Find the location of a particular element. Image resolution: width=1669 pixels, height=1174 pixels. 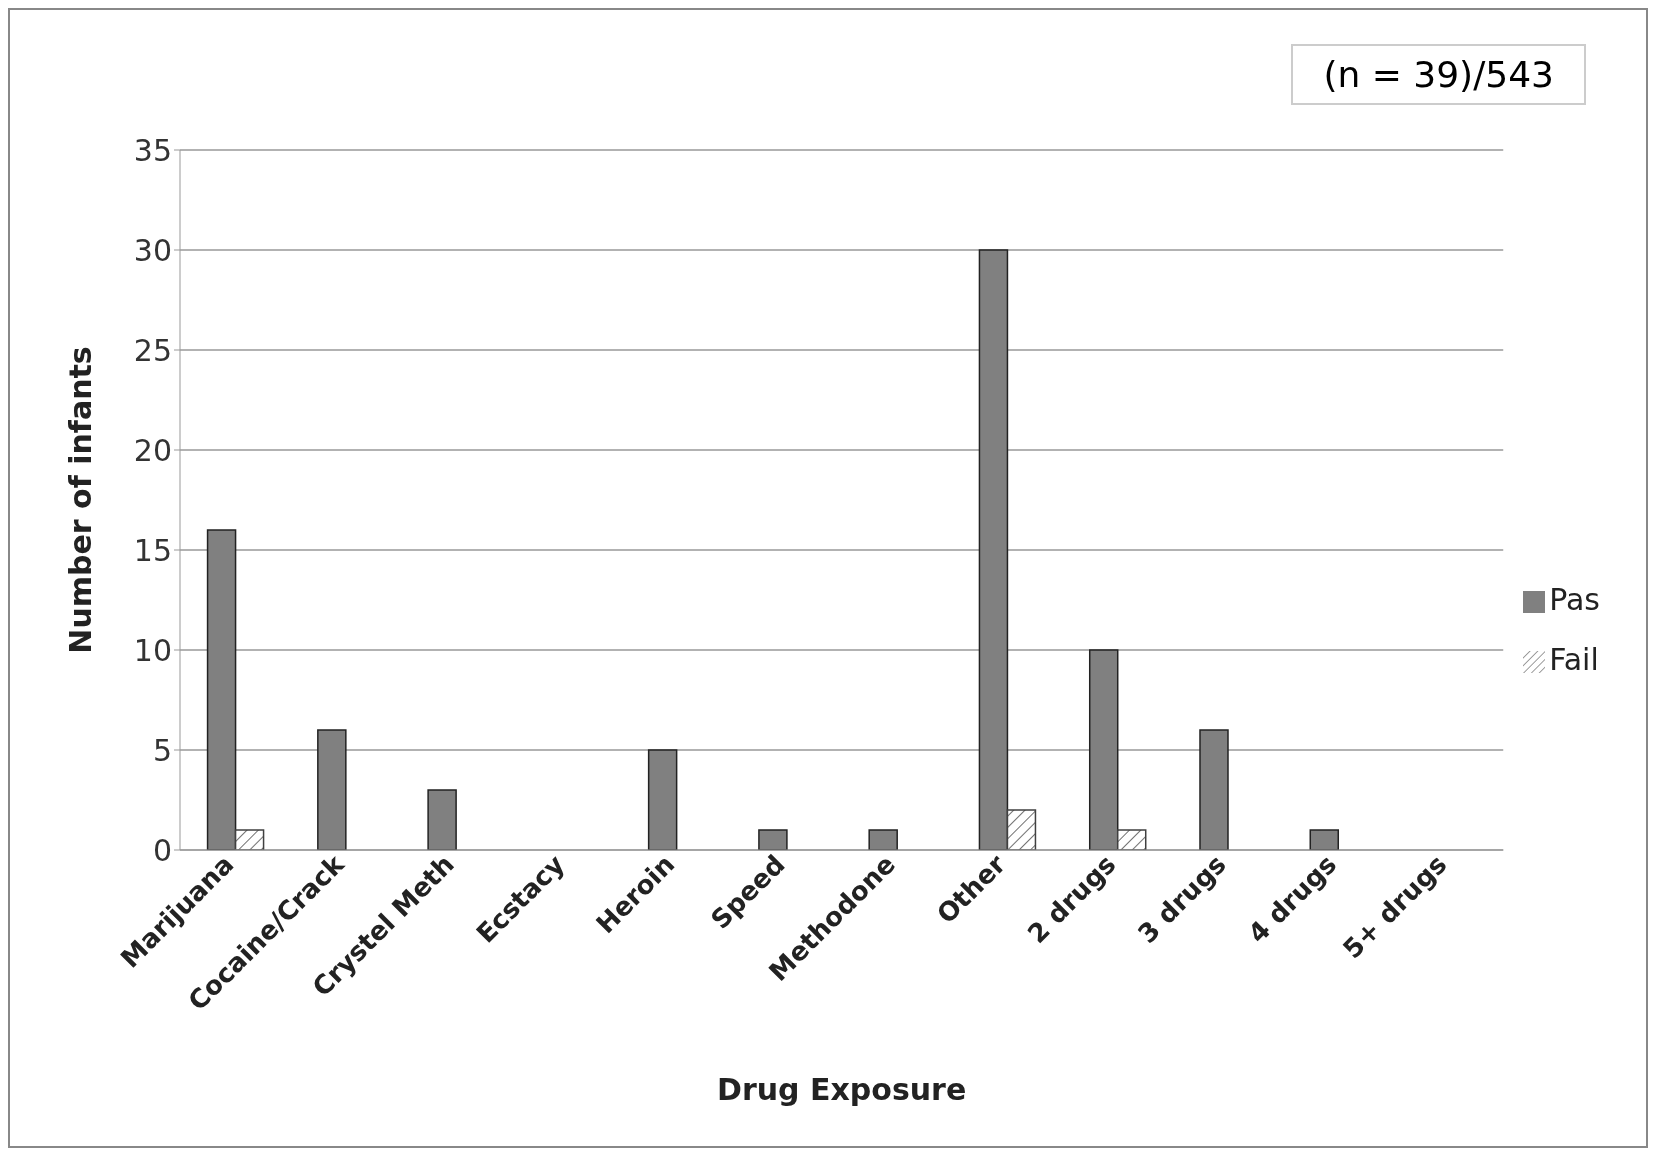

y-tick-label: 20 is located at coordinates (152, 450).